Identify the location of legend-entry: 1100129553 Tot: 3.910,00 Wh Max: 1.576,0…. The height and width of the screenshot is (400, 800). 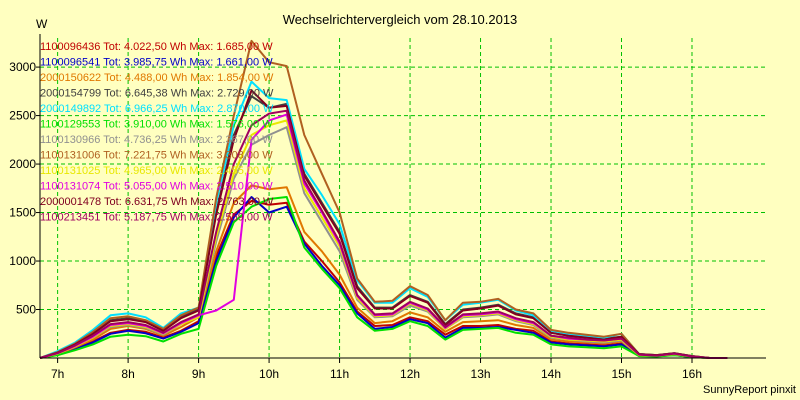
(156, 125).